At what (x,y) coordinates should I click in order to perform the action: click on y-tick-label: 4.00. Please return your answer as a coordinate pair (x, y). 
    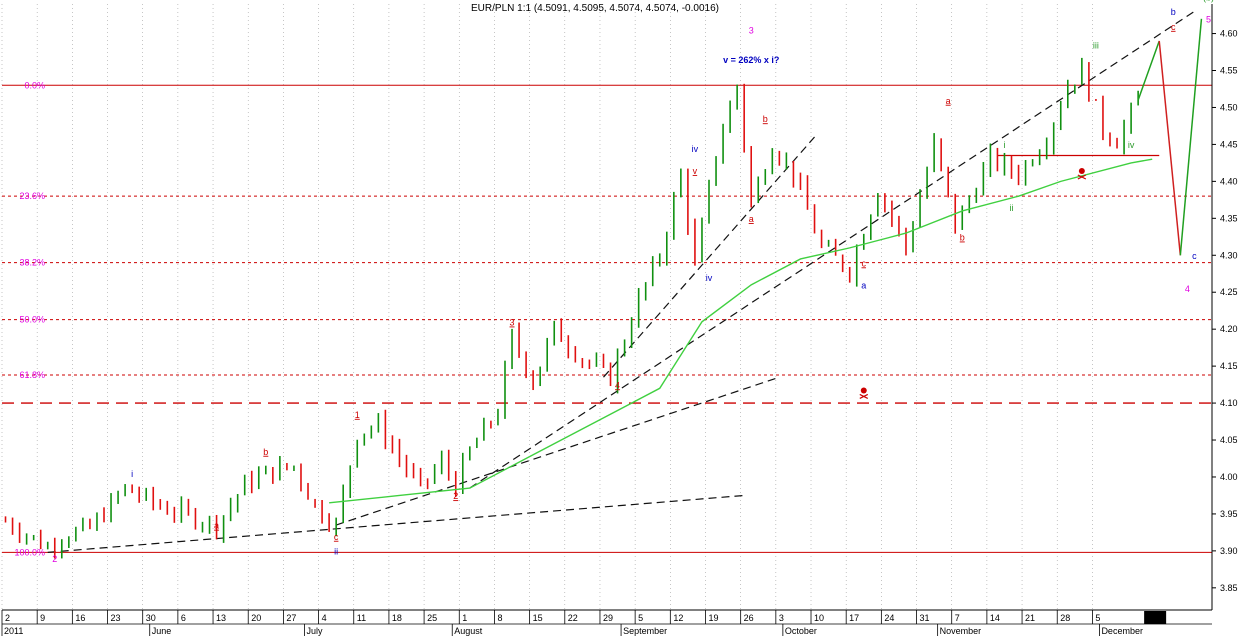
    Looking at the image, I should click on (1229, 477).